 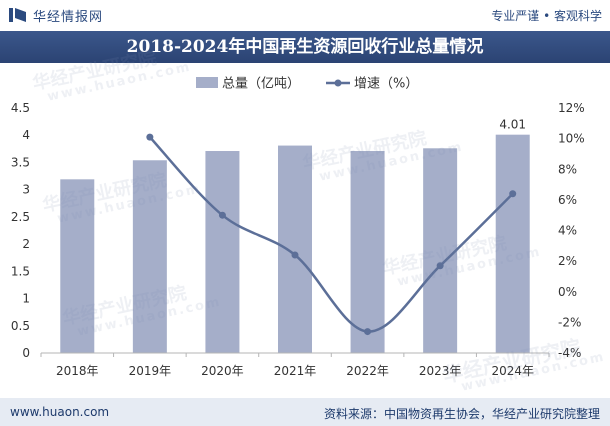 I want to click on y2-tick-label: 8%, so click(x=567, y=169).